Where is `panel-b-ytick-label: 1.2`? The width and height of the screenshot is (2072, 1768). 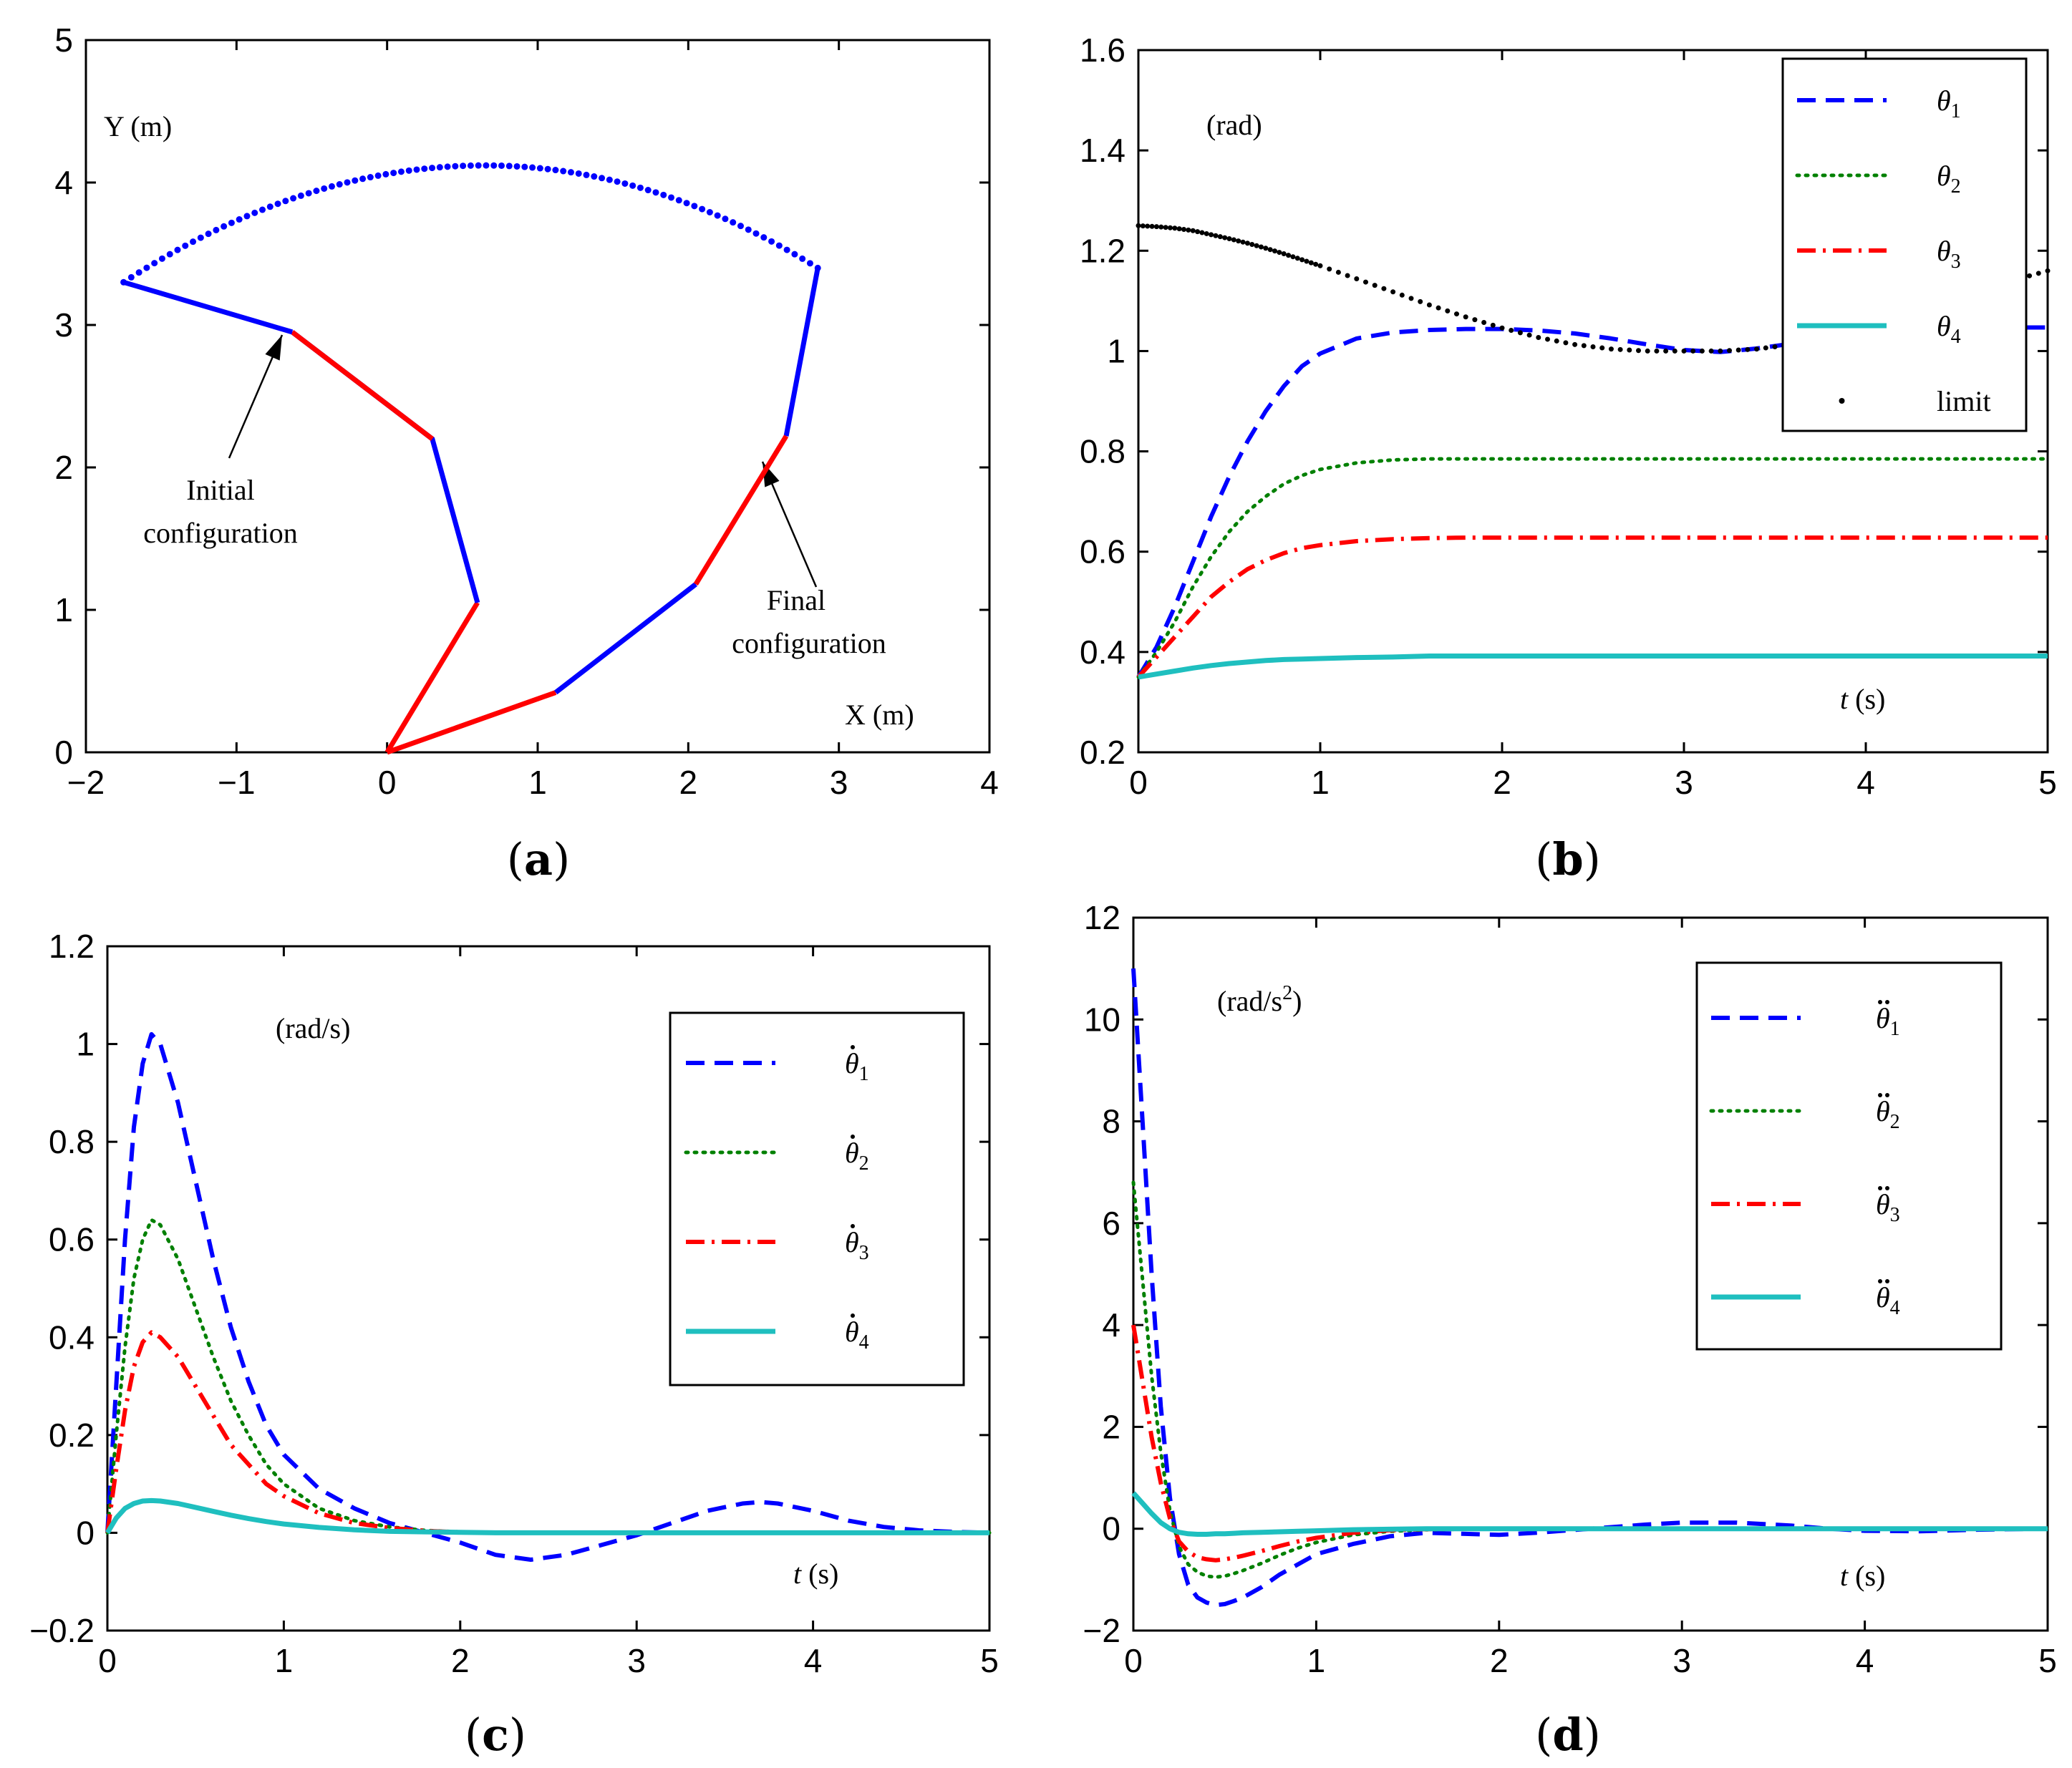
panel-b-ytick-label: 1.2 is located at coordinates (1102, 250).